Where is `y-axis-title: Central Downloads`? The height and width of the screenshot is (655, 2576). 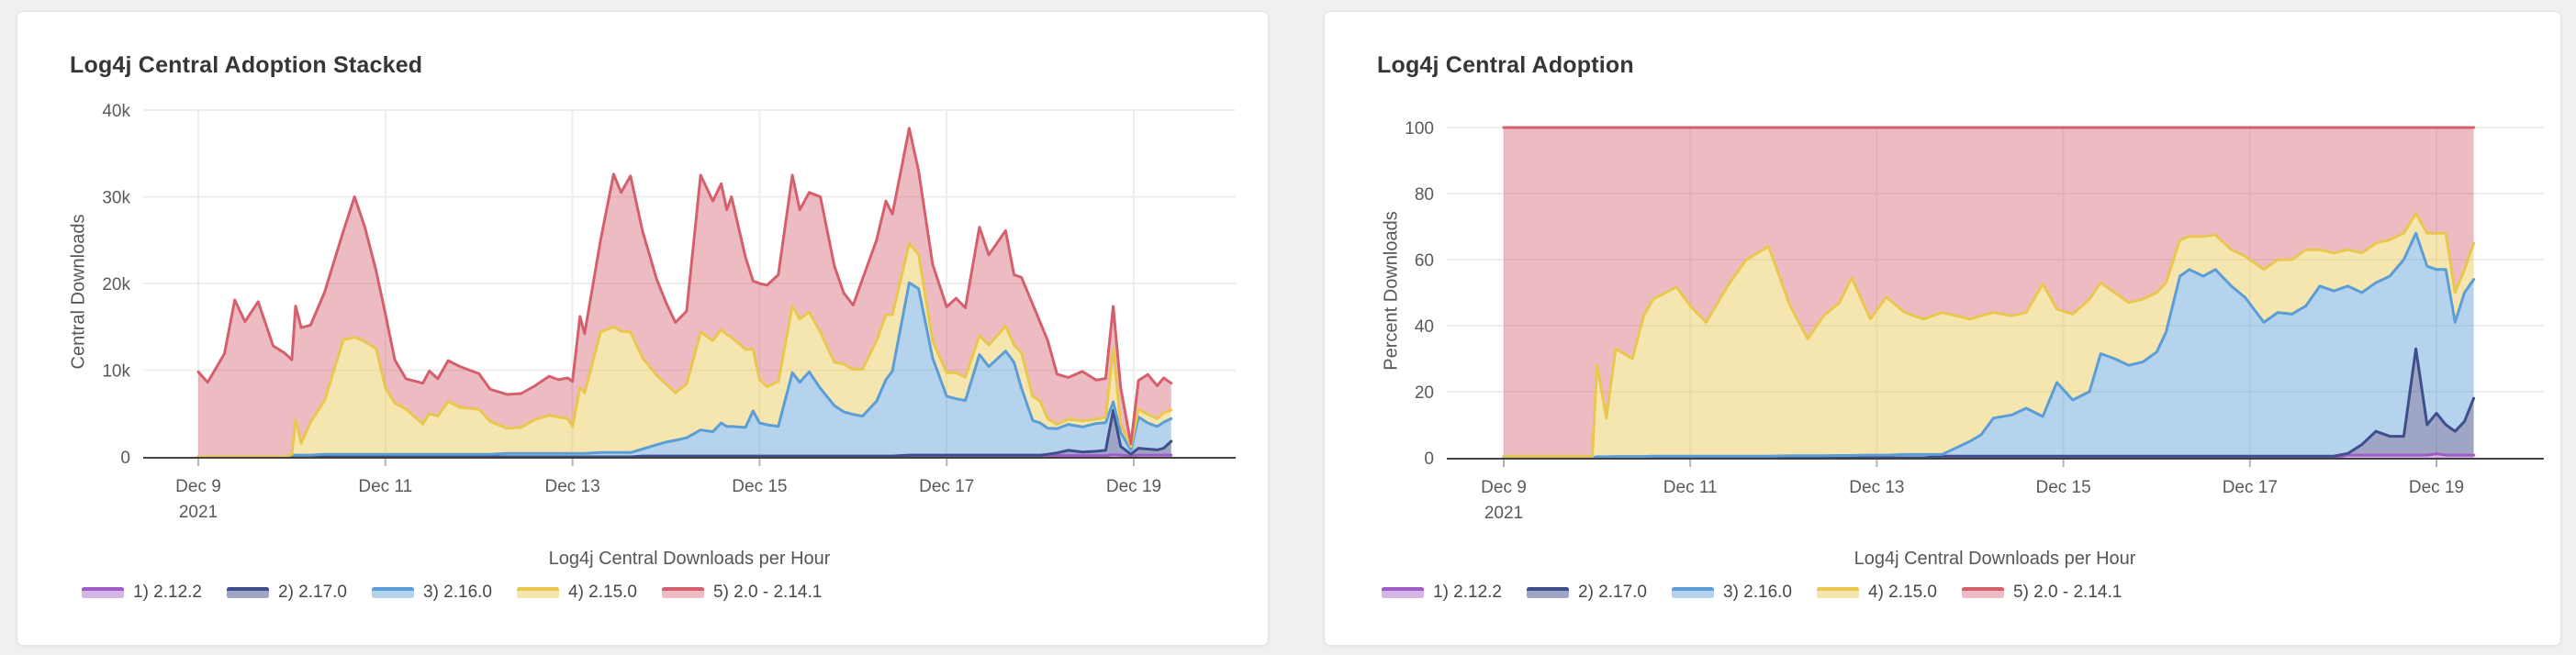
y-axis-title: Central Downloads is located at coordinates (78, 292).